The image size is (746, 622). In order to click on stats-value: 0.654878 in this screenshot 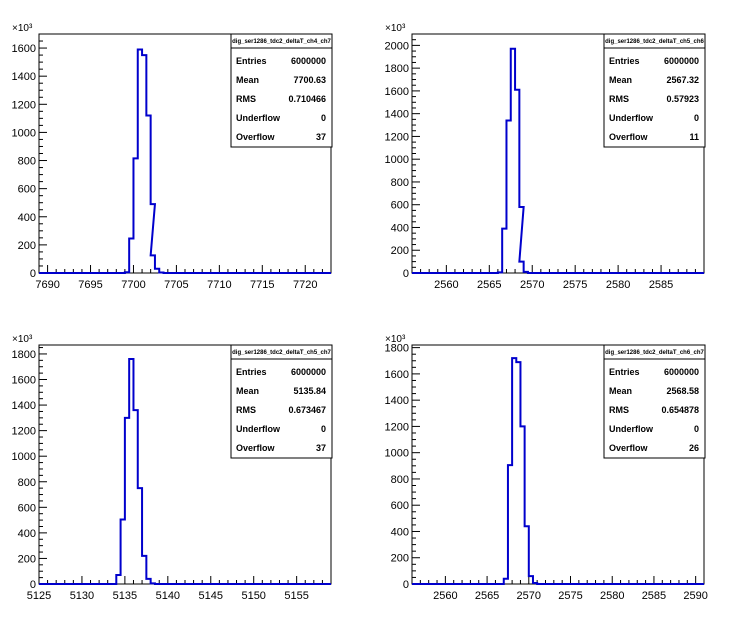, I will do `click(680, 410)`.